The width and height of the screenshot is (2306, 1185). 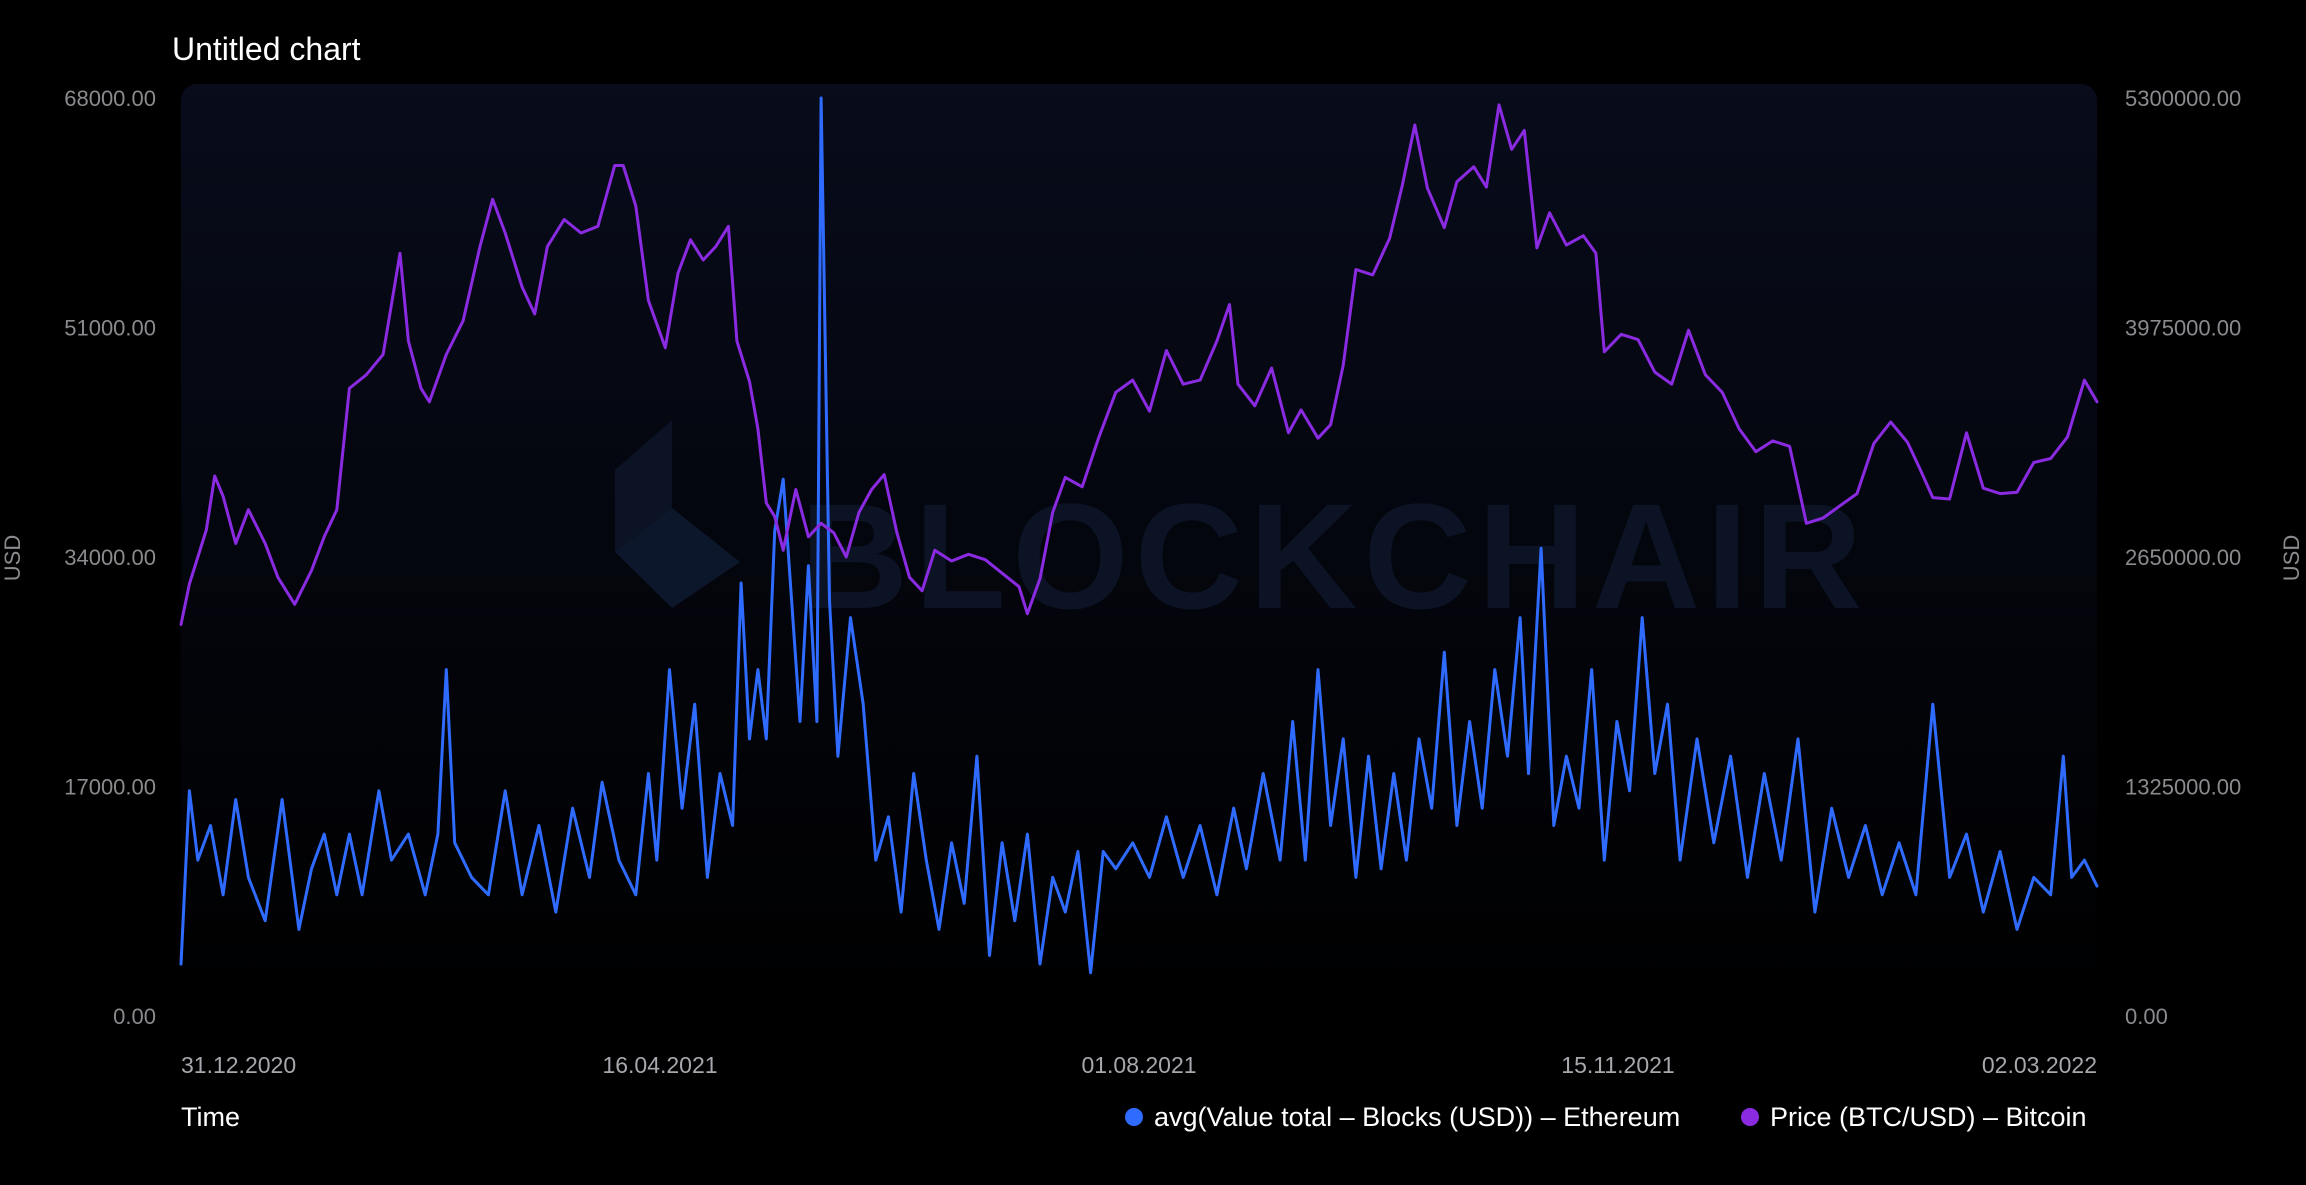 I want to click on y-left-tick-label: 68000.00, so click(x=110, y=98).